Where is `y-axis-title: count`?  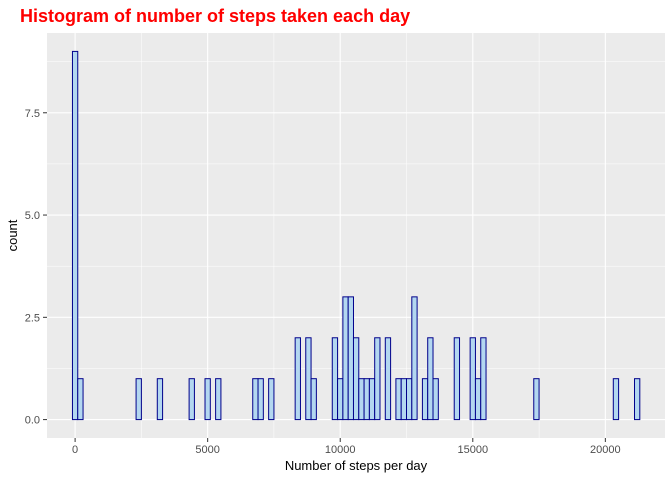
y-axis-title: count is located at coordinates (12, 235).